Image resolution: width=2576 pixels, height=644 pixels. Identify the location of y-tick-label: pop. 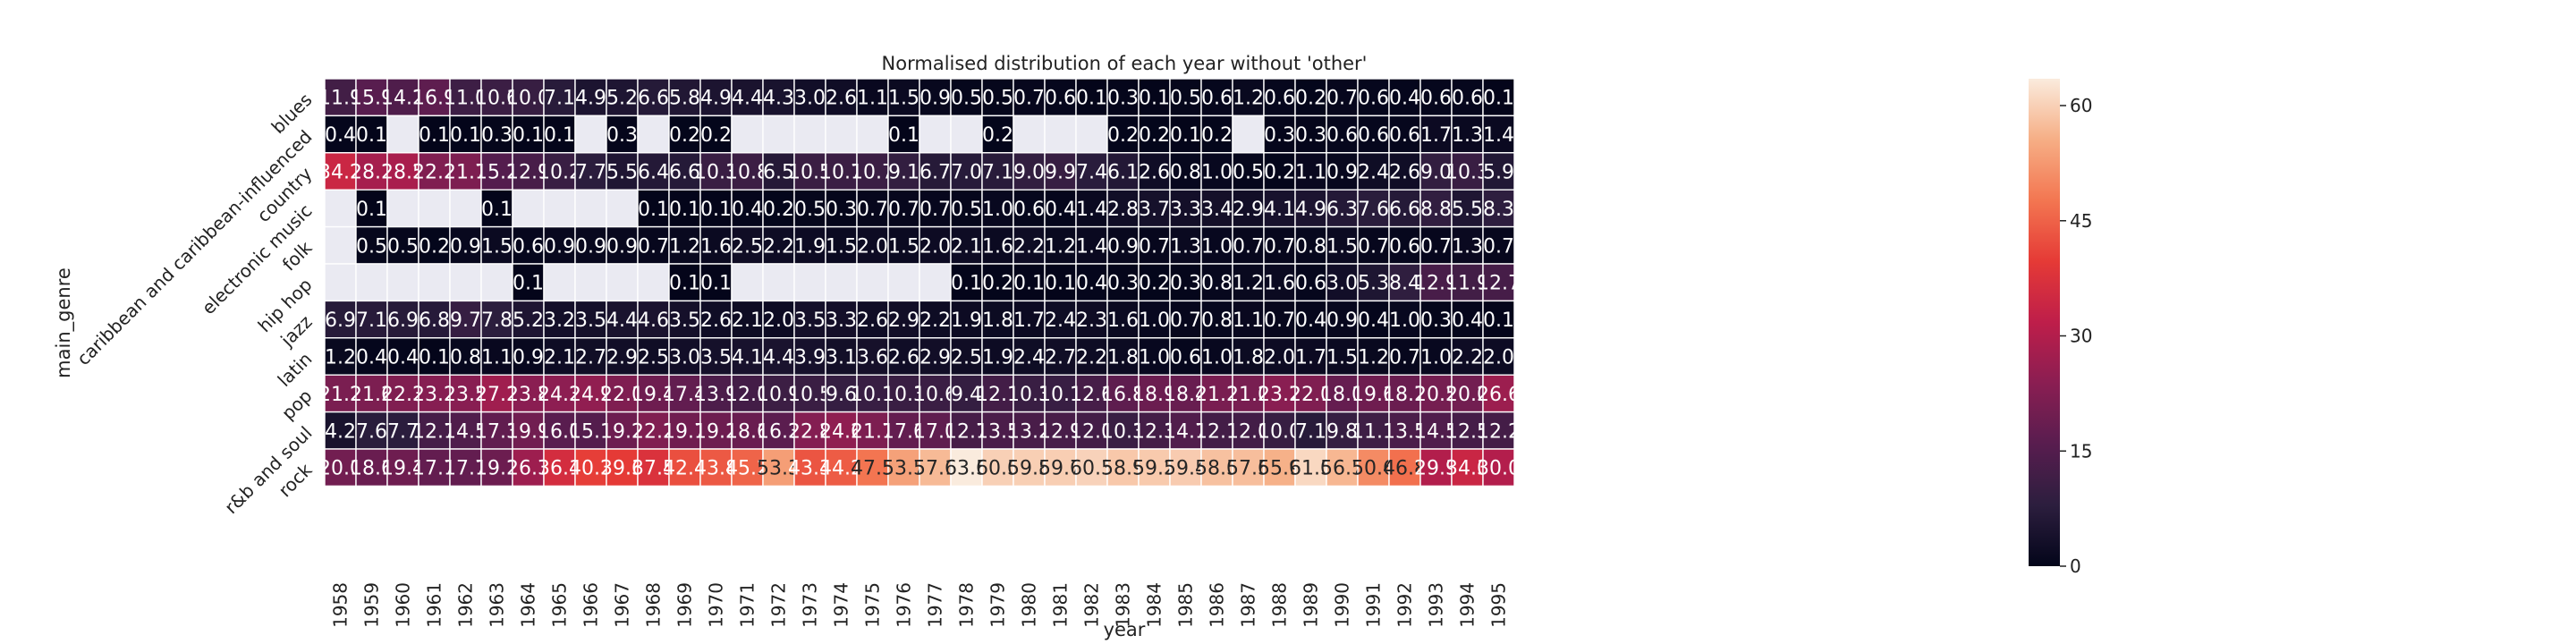
(297, 404).